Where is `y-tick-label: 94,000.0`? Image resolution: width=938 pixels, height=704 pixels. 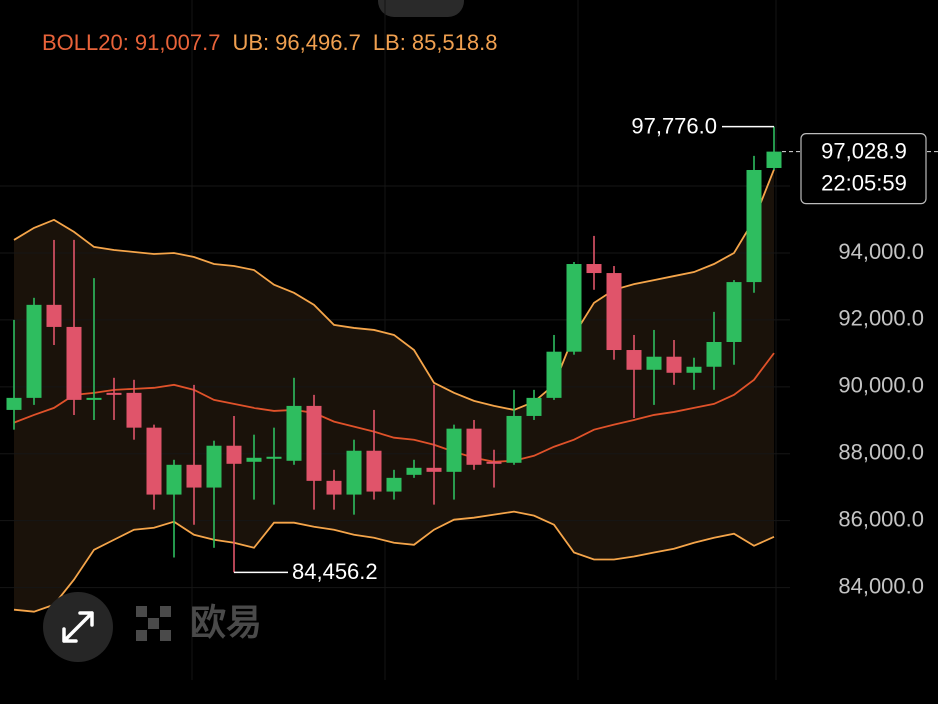 y-tick-label: 94,000.0 is located at coordinates (881, 251).